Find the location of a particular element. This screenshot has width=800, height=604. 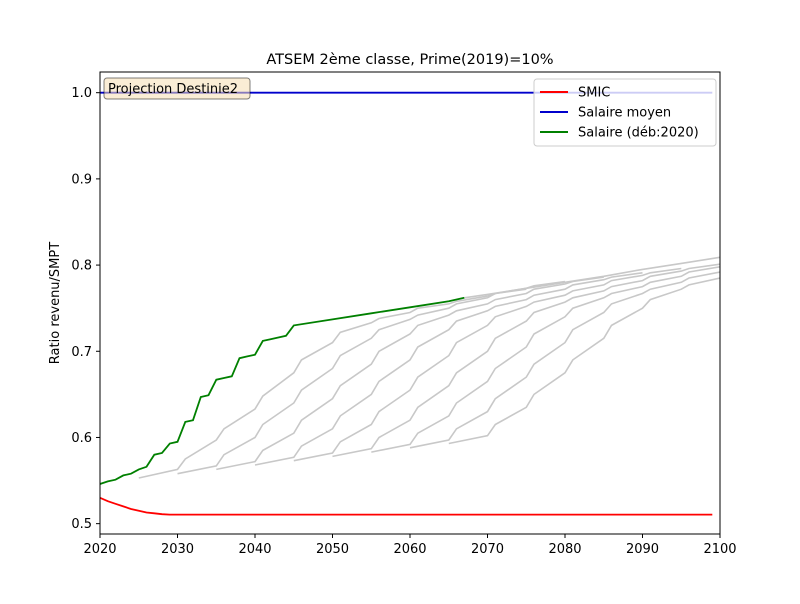

y-tick-label: 0.7 is located at coordinates (81, 352).